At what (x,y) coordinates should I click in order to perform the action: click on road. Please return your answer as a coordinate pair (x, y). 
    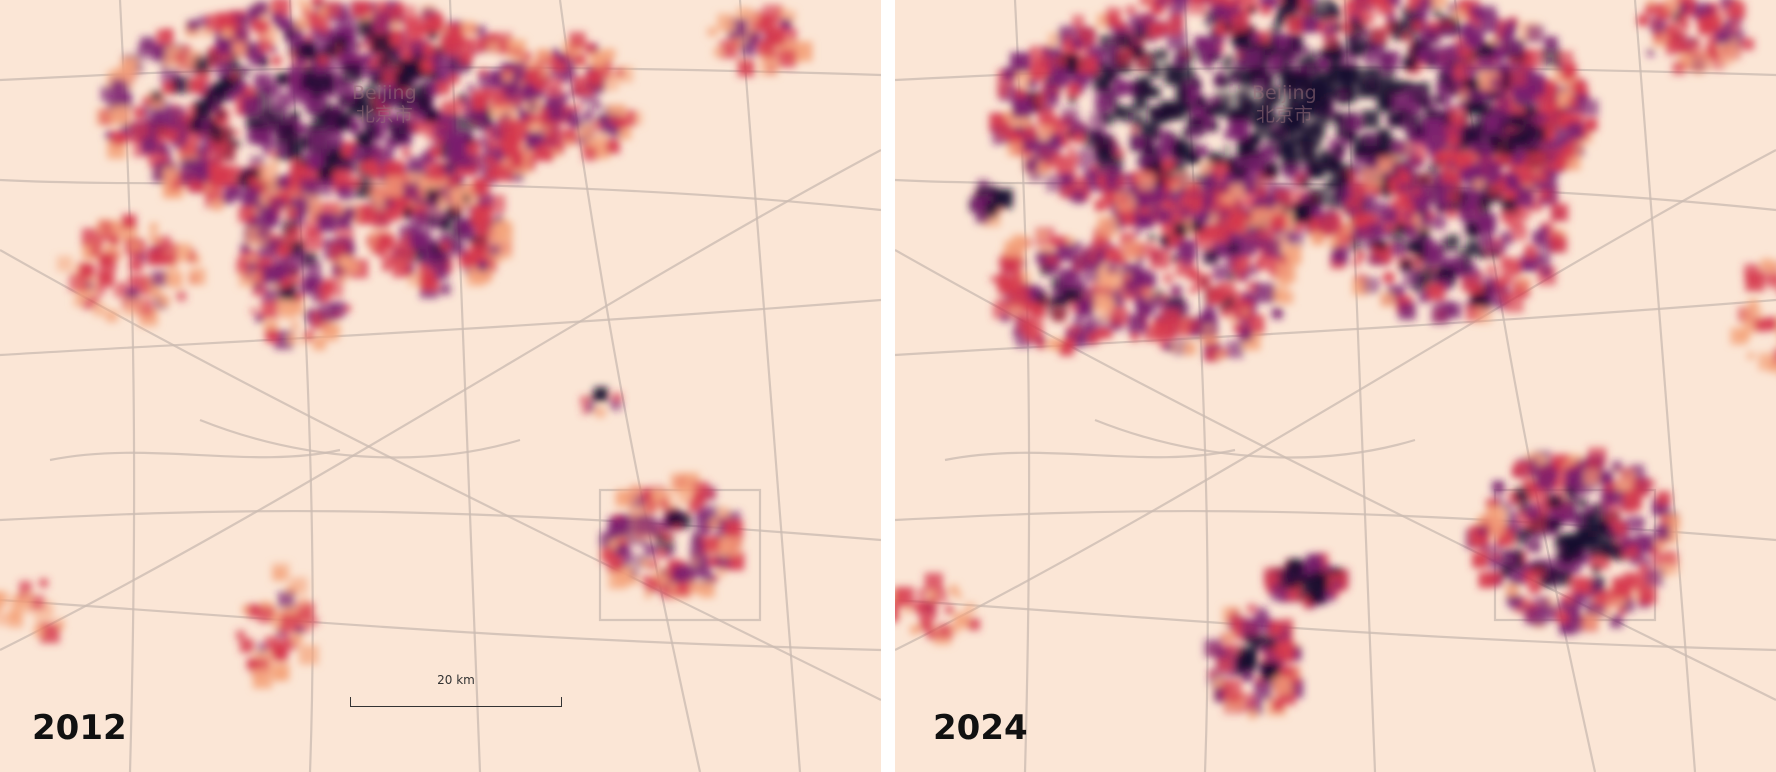
    Looking at the image, I should click on (1335, 327).